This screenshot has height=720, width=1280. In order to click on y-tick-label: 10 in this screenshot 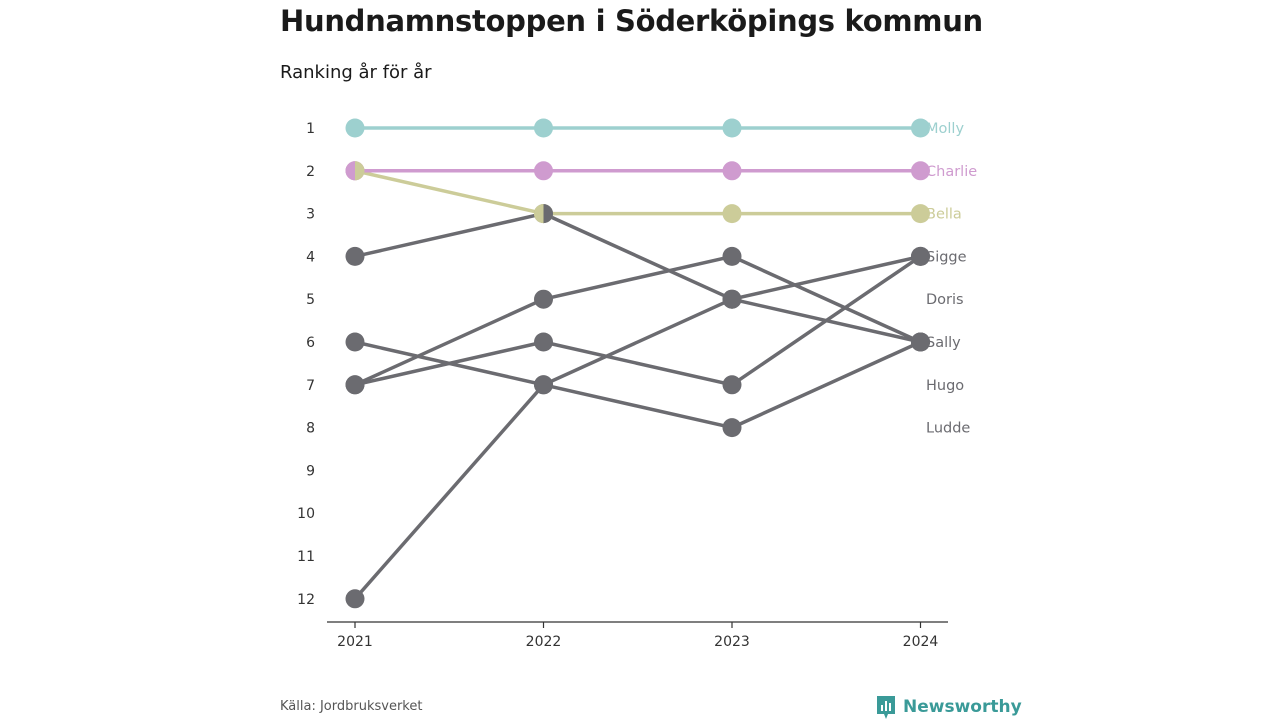, I will do `click(306, 514)`.